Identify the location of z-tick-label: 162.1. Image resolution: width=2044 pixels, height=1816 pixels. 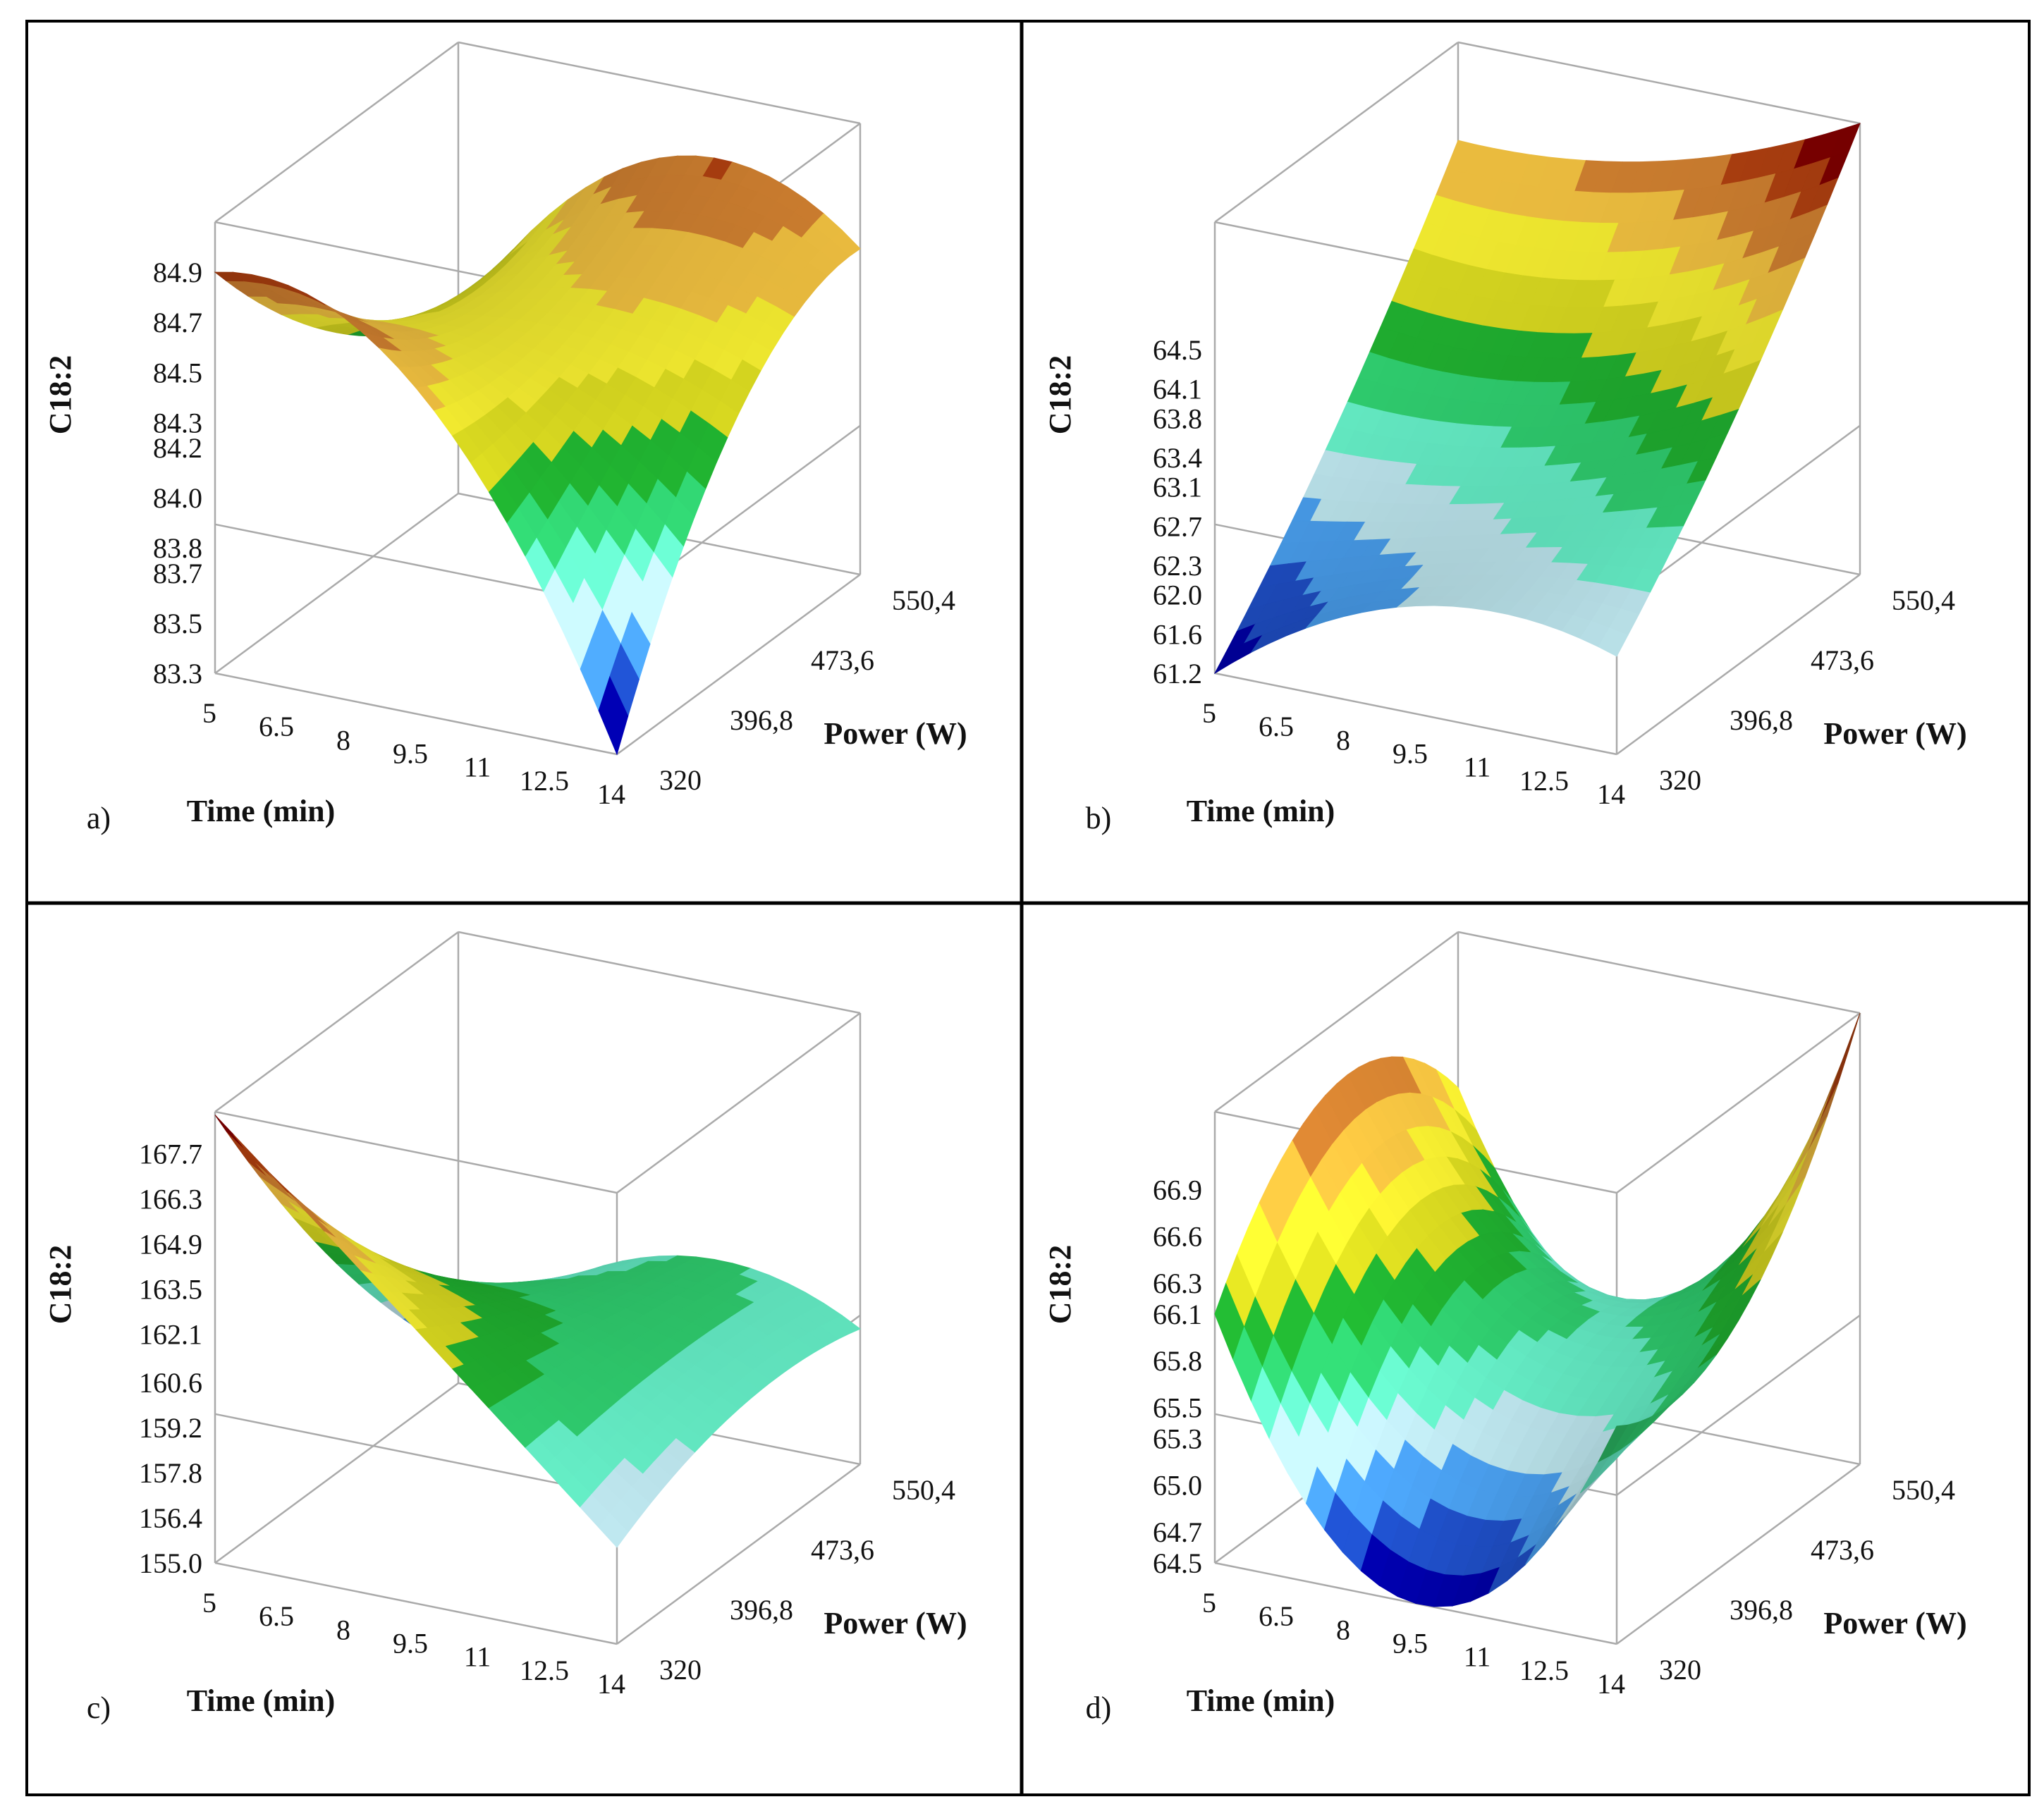
(170, 1334).